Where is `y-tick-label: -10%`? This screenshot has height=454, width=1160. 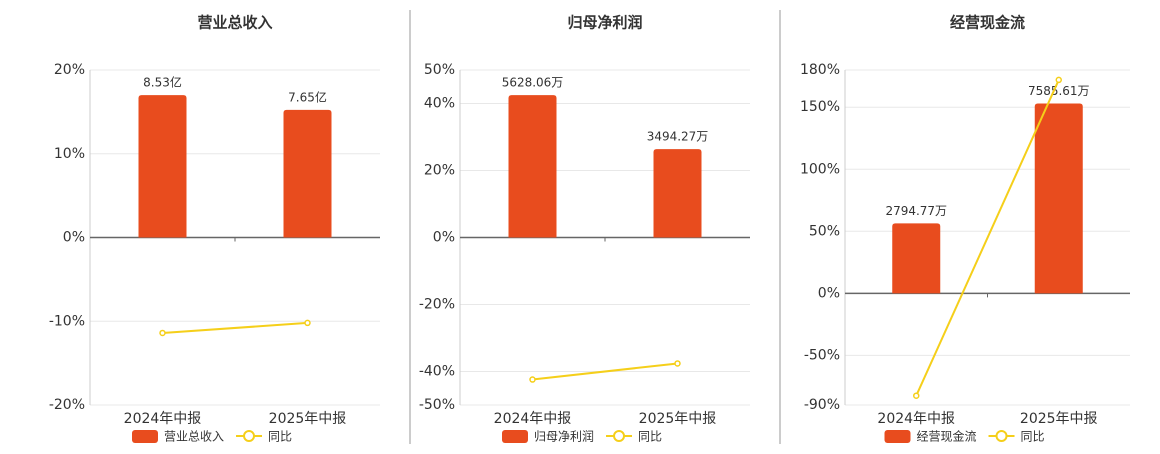 y-tick-label: -10% is located at coordinates (67, 321).